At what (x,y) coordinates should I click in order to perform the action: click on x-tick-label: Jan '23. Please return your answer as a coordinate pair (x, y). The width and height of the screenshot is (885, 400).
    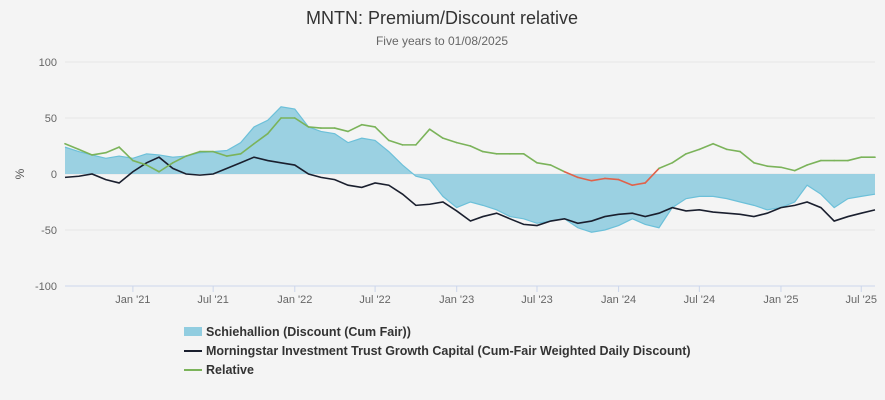
    Looking at the image, I should click on (456, 300).